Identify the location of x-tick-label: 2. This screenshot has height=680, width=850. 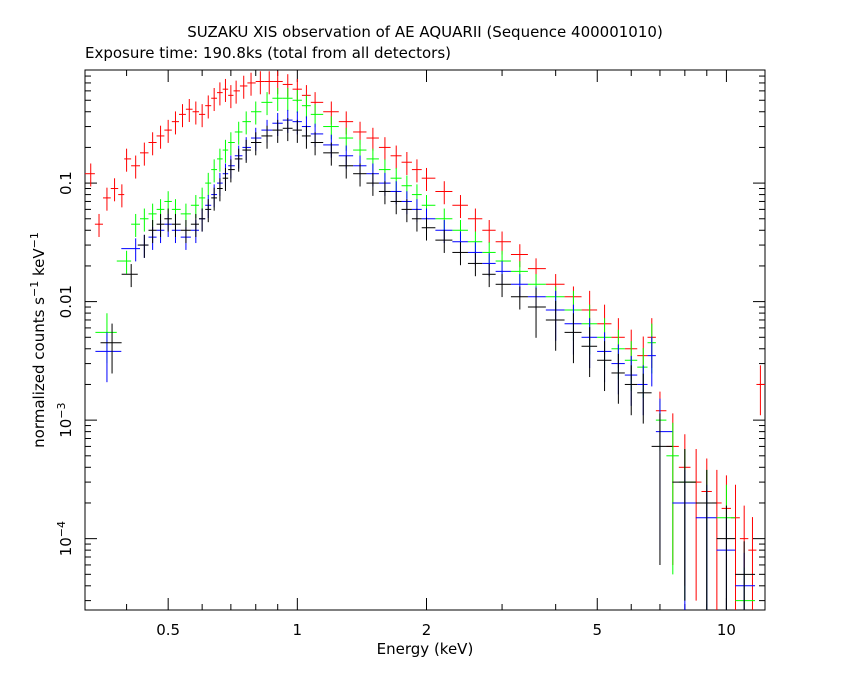
(427, 630).